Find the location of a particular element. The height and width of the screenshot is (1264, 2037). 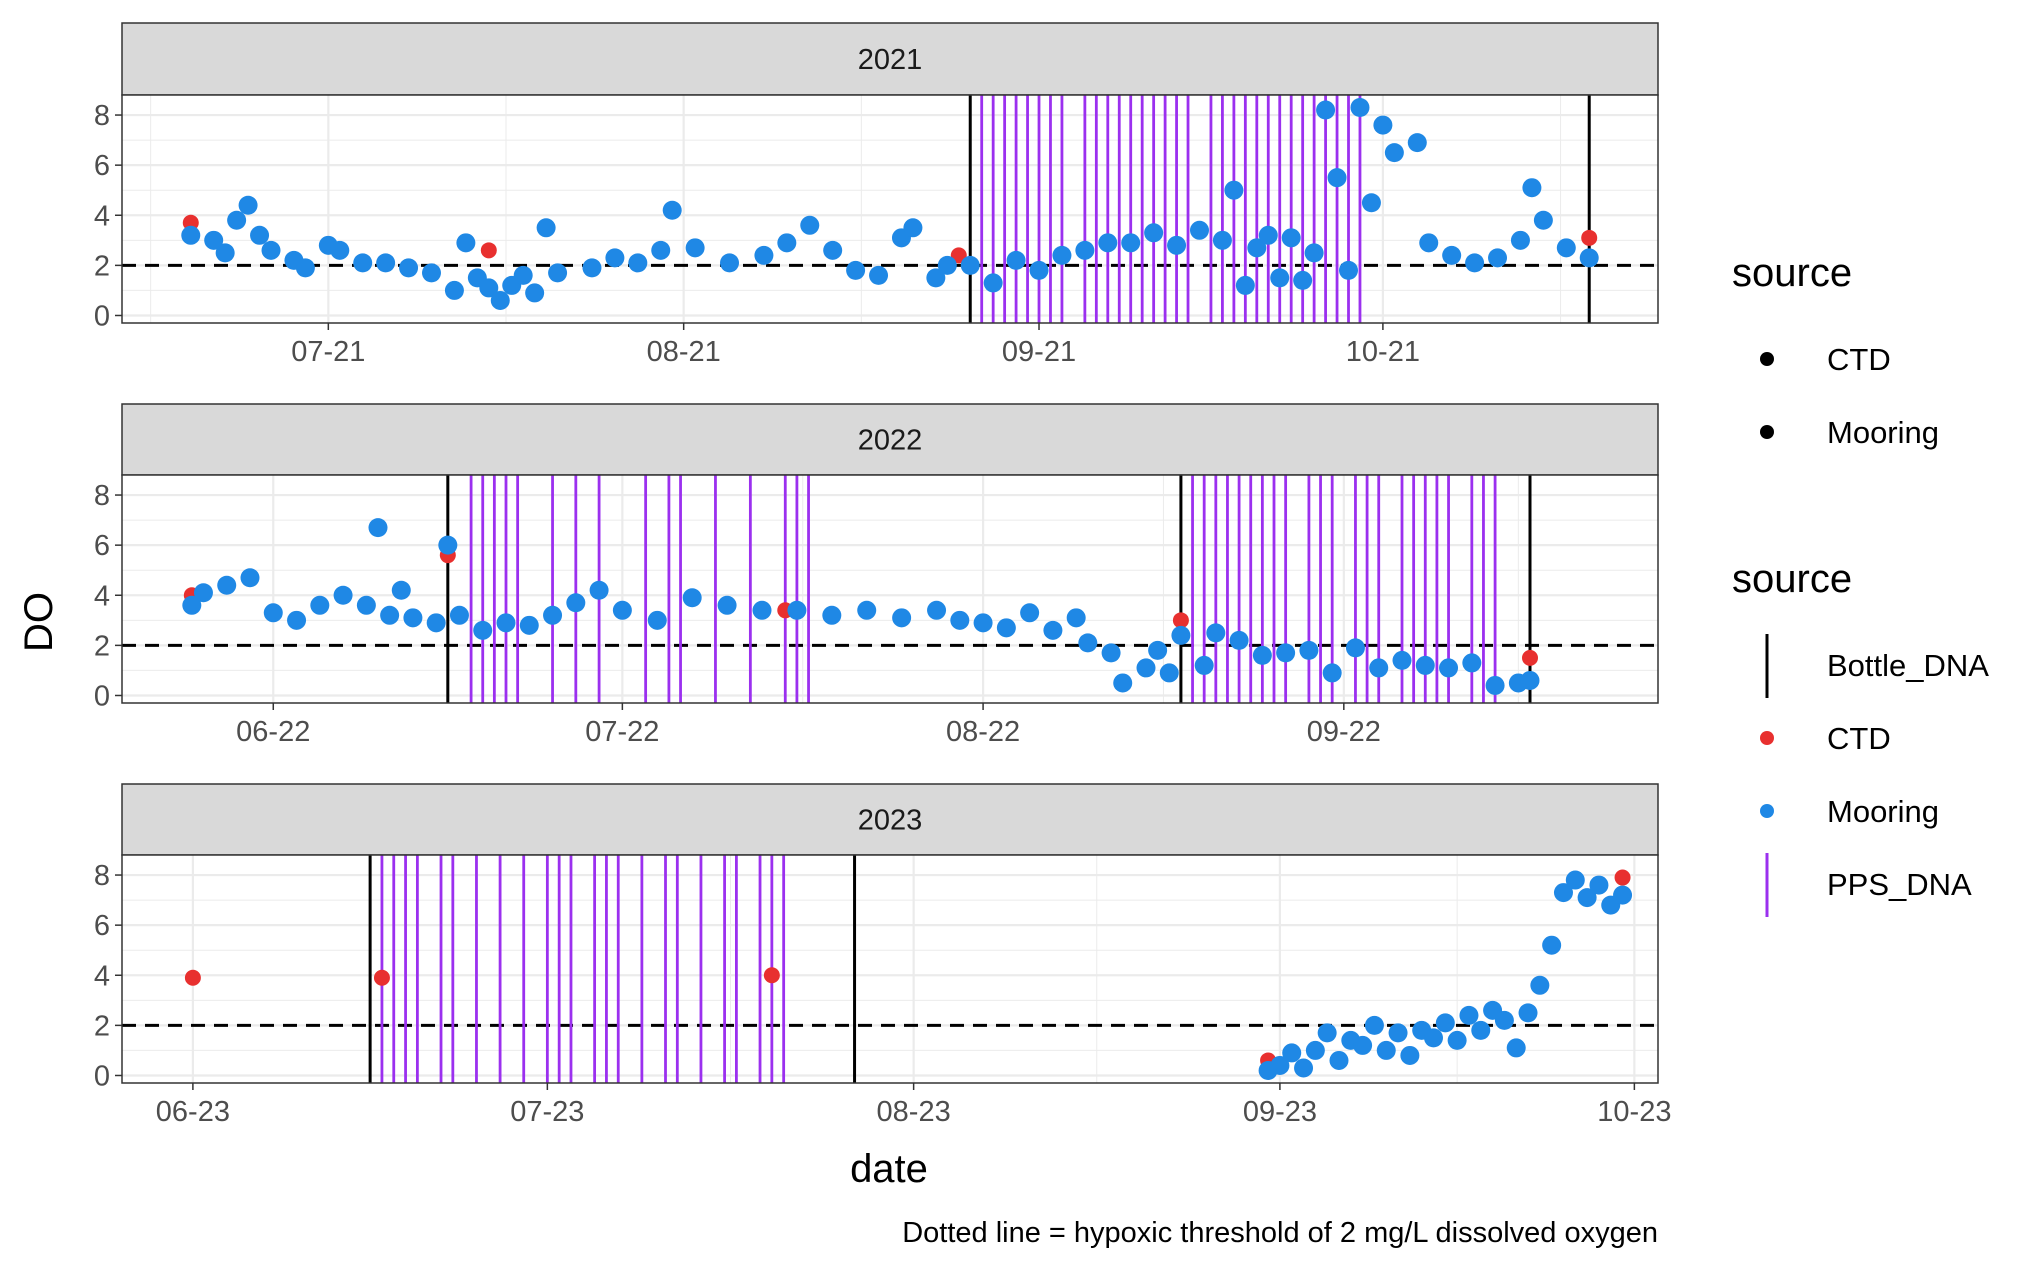

y-tick-label: 2 is located at coordinates (102, 646).